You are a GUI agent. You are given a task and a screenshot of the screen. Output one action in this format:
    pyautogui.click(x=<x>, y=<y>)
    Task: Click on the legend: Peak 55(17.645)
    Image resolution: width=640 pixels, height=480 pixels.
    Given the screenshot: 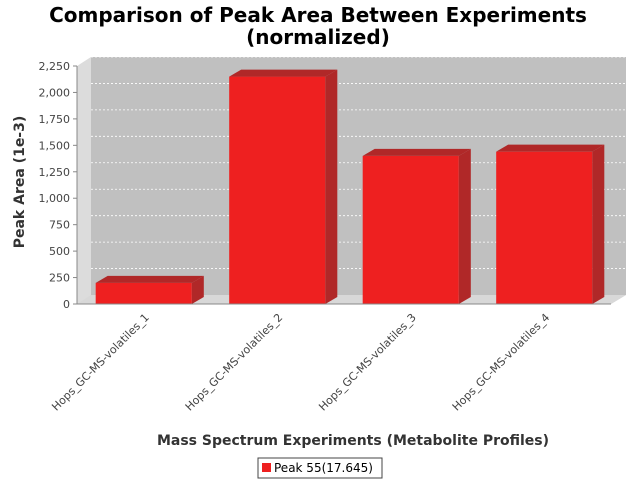 What is the action you would take?
    pyautogui.click(x=320, y=468)
    